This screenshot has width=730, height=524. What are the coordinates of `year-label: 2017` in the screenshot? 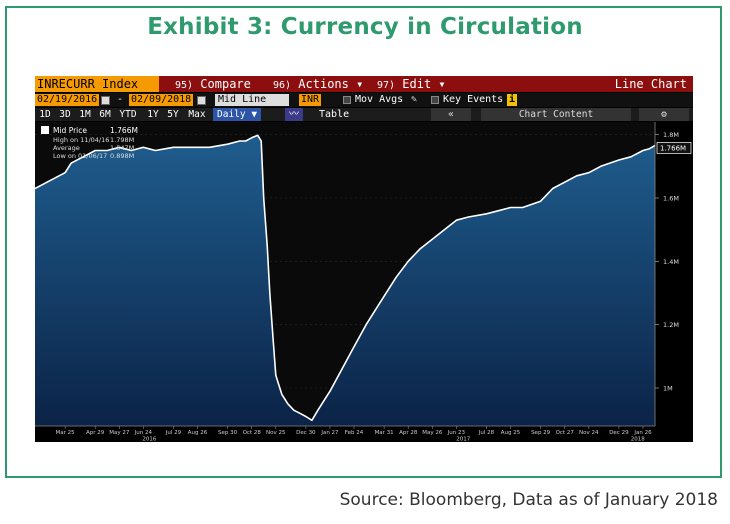 It's located at (463, 440).